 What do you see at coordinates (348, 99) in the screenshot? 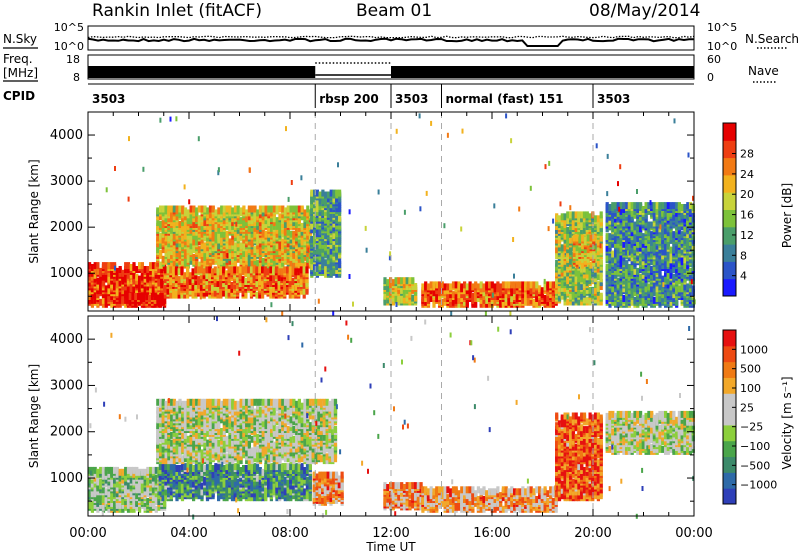
I see `cpid-segment-label: rbsp 200` at bounding box center [348, 99].